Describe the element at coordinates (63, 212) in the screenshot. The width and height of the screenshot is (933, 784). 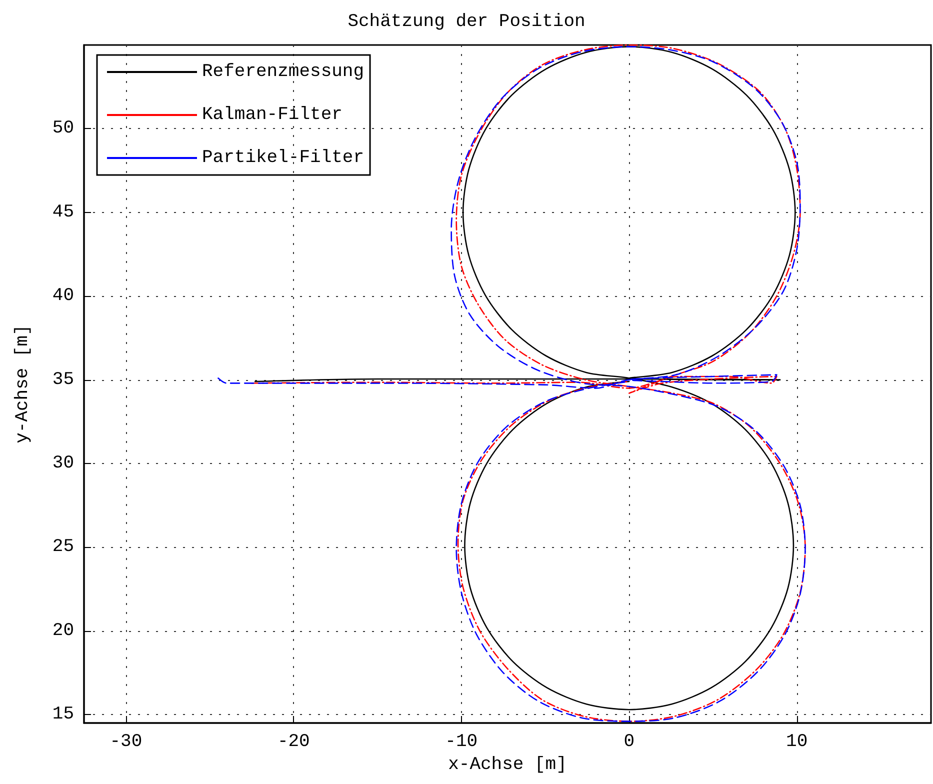
I see `y-tick-label: 45` at that location.